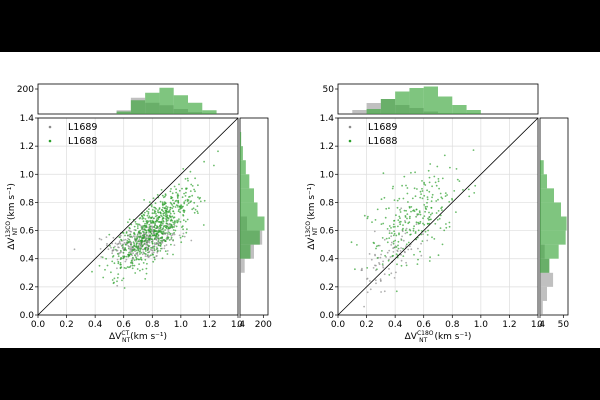 This screenshot has width=600, height=400. What do you see at coordinates (66, 325) in the screenshot?
I see `x-tick-label: 0.2` at bounding box center [66, 325].